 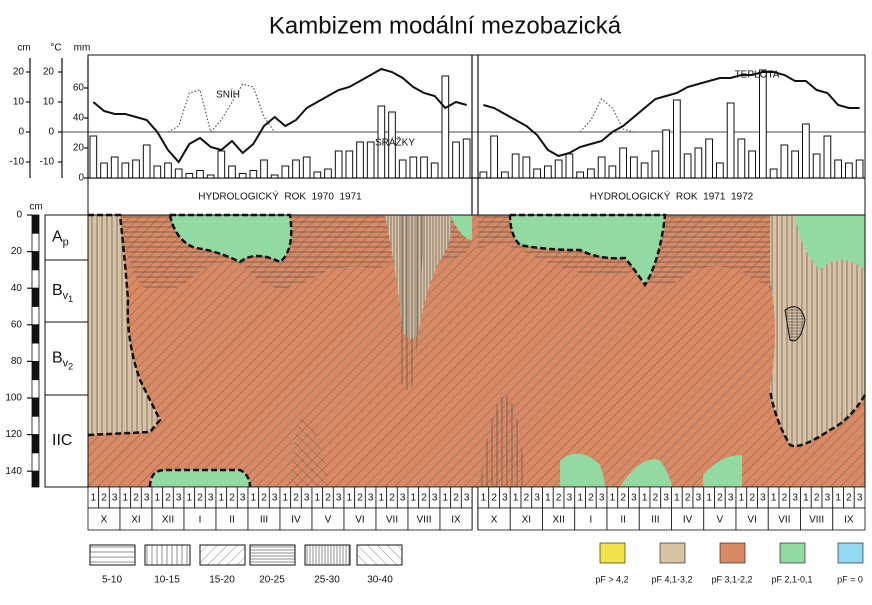 What do you see at coordinates (671, 579) in the screenshot?
I see `legend-label: pF 4,1-3,2` at bounding box center [671, 579].